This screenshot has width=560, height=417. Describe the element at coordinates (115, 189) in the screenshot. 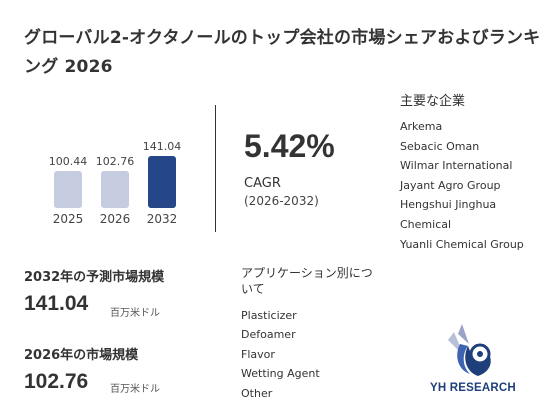

I see `bar-2026` at that location.